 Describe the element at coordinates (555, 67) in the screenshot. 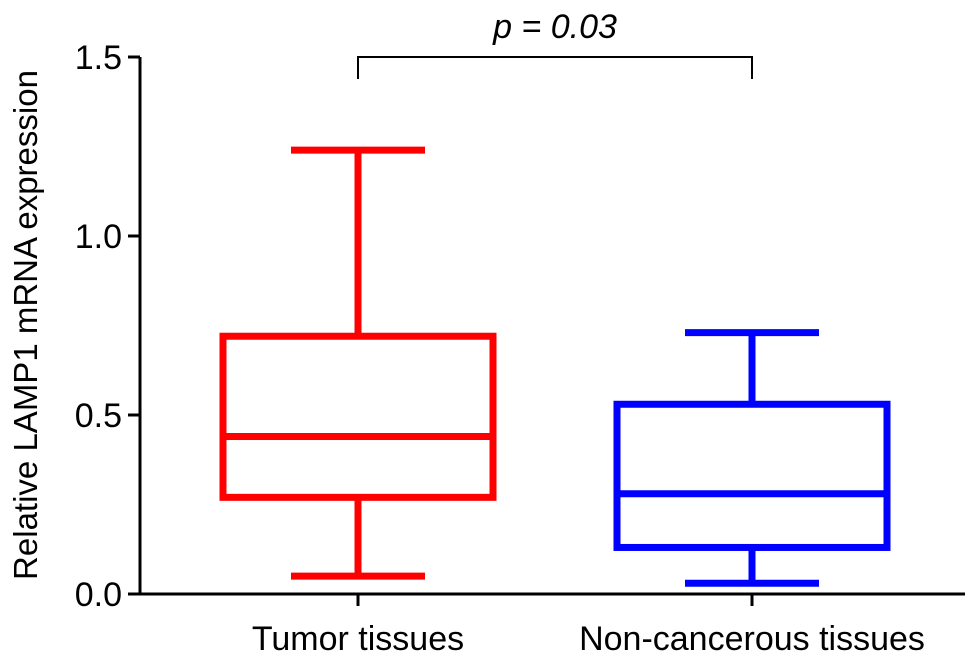

I see `significance-bracket` at that location.